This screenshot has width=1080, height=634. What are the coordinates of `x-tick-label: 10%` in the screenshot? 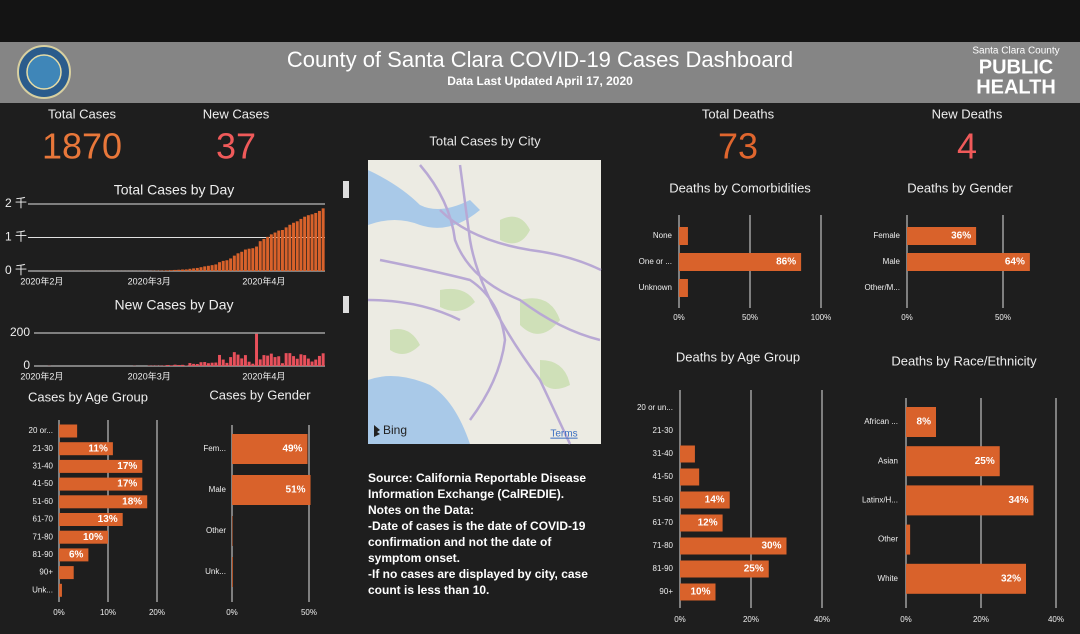 It's located at (108, 612).